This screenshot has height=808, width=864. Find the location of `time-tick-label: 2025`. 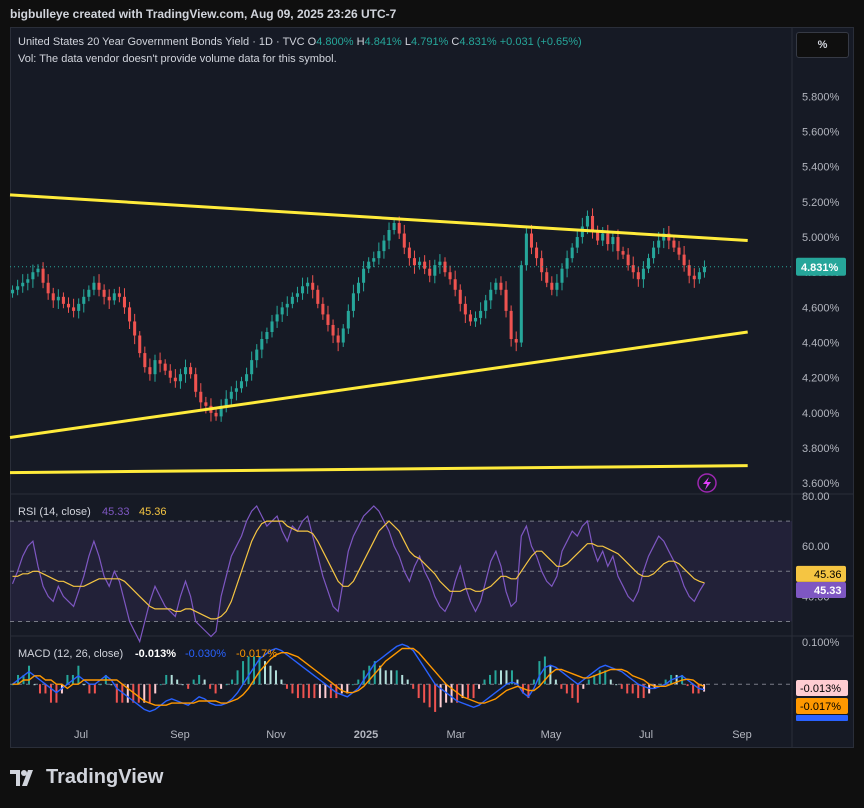

time-tick-label: 2025 is located at coordinates (366, 735).